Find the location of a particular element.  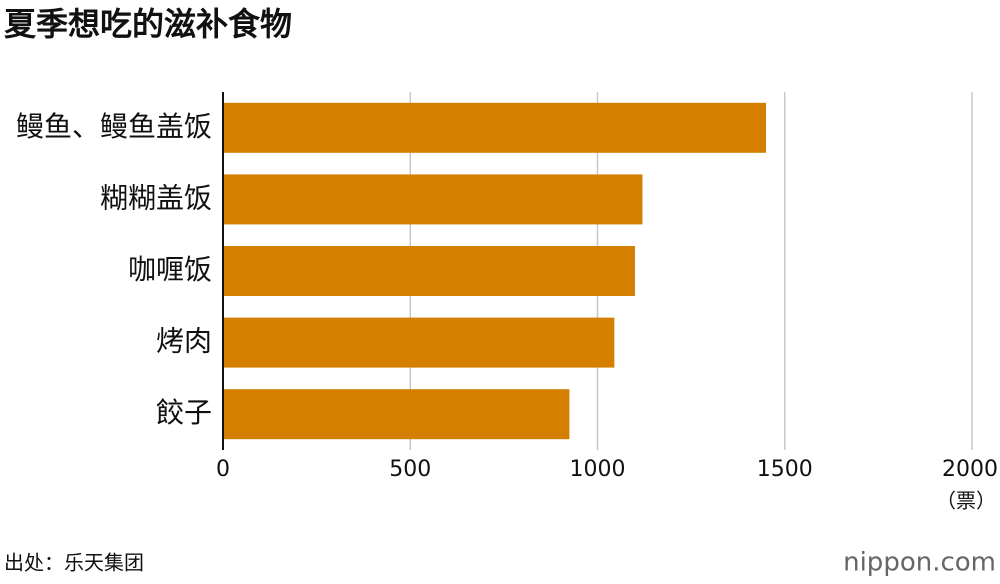

x-tick-label: 0 is located at coordinates (223, 469).